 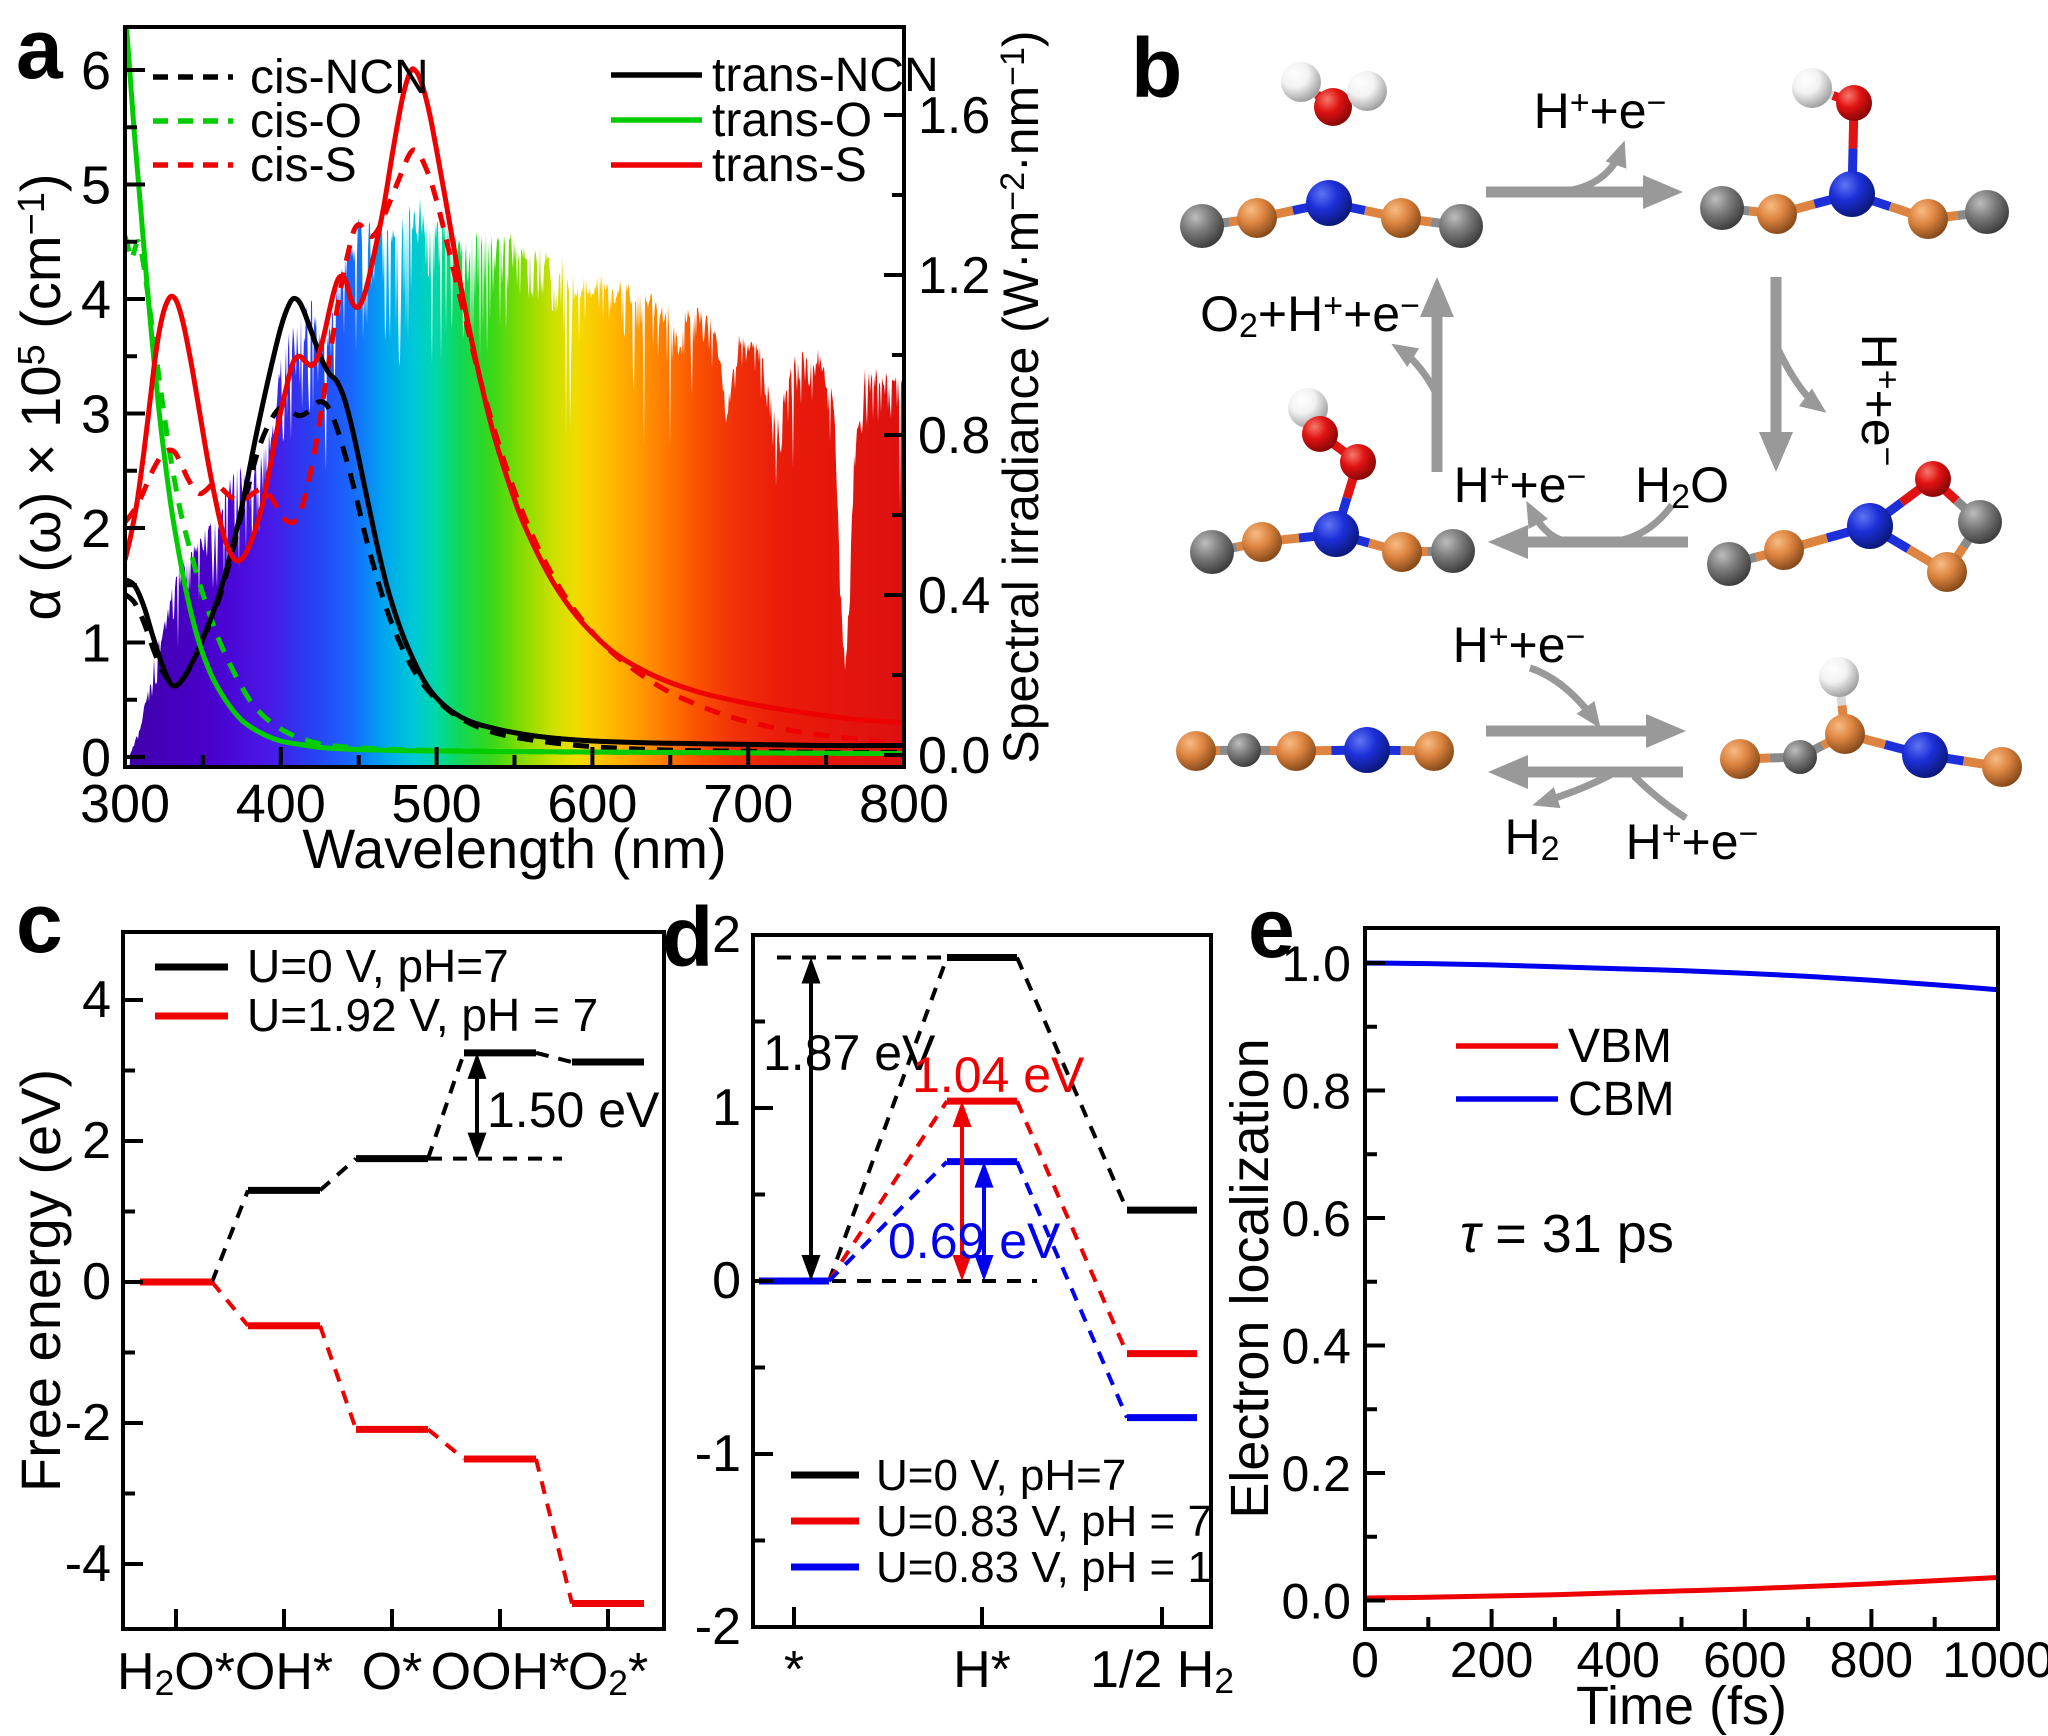 I want to click on barrier-label: 0.69 eV, so click(x=974, y=1241).